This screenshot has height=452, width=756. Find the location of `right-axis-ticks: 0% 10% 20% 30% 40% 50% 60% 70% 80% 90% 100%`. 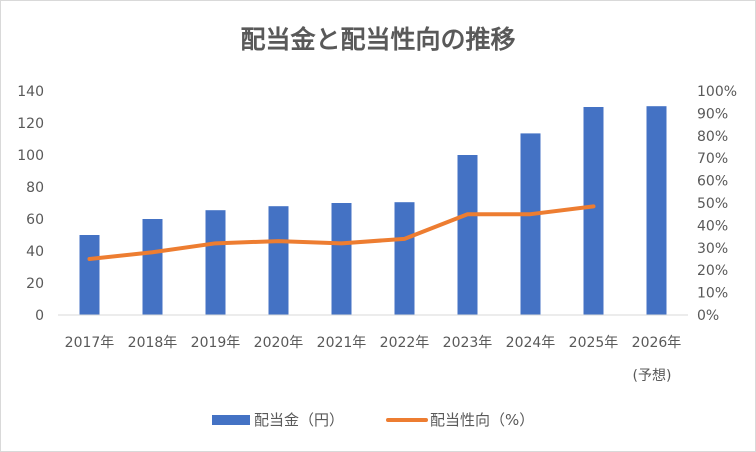

right-axis-ticks: 0% 10% 20% 30% 40% 50% 60% 70% 80% 90% 100% is located at coordinates (717, 204).